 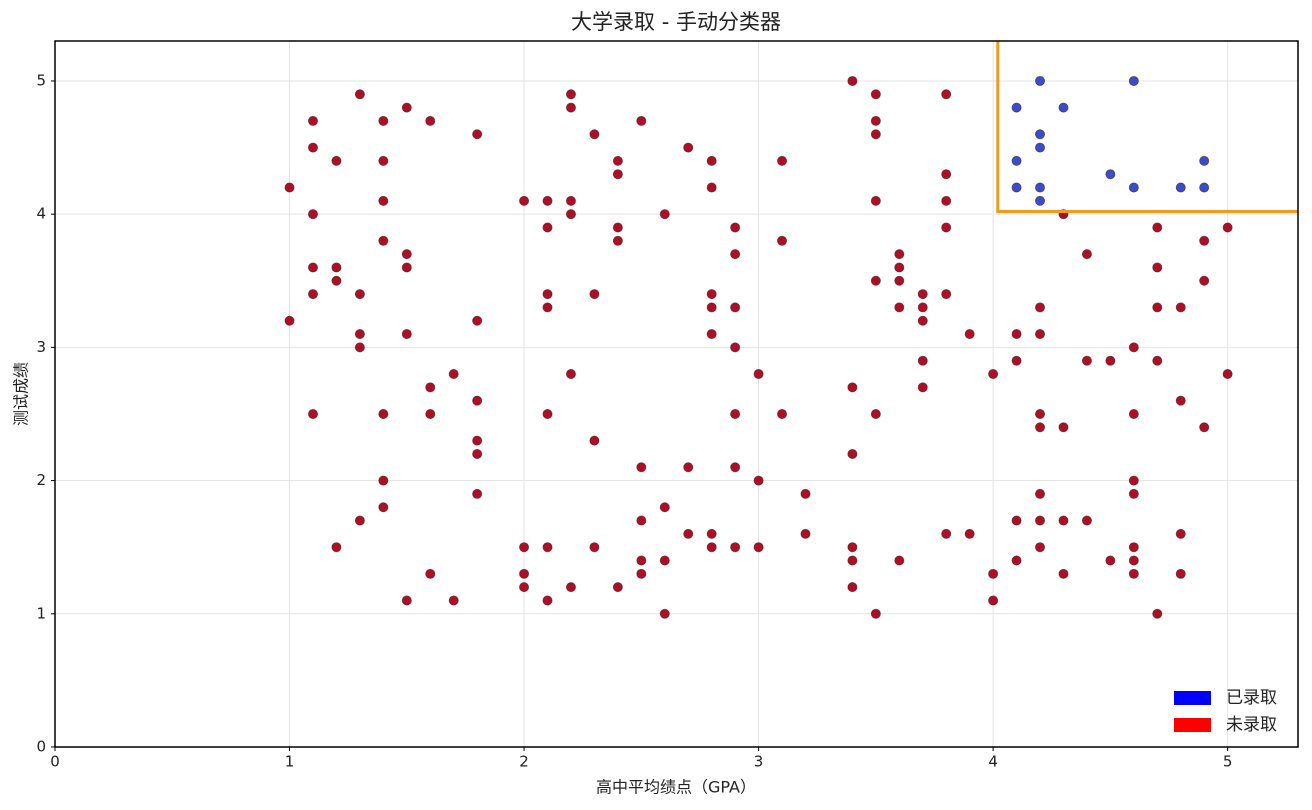 I want to click on decision-boundary, so click(x=1147, y=127).